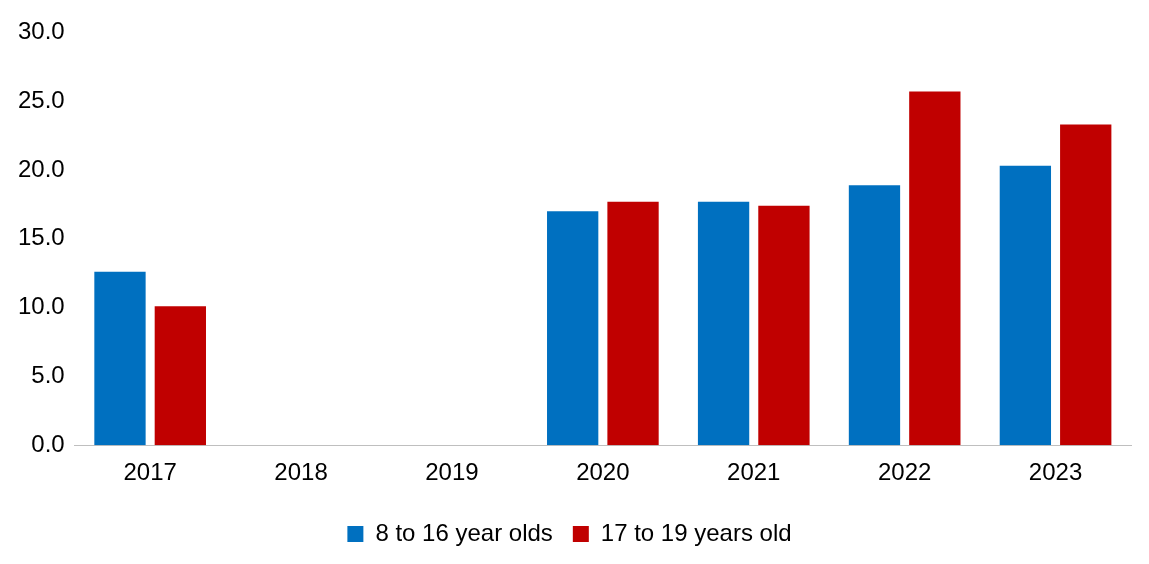 Image resolution: width=1149 pixels, height=564 pixels. Describe the element at coordinates (48, 443) in the screenshot. I see `y-tick-label: 0.0` at that location.